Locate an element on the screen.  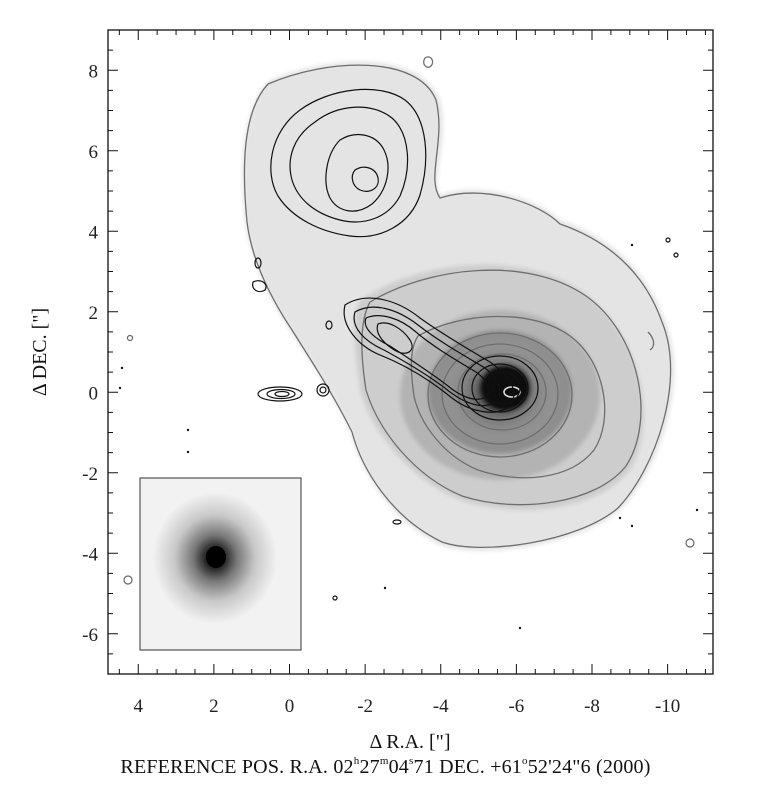
x-tick-labels: 4 2 0 -2 -4 -6 -8 -10 is located at coordinates (407, 706).